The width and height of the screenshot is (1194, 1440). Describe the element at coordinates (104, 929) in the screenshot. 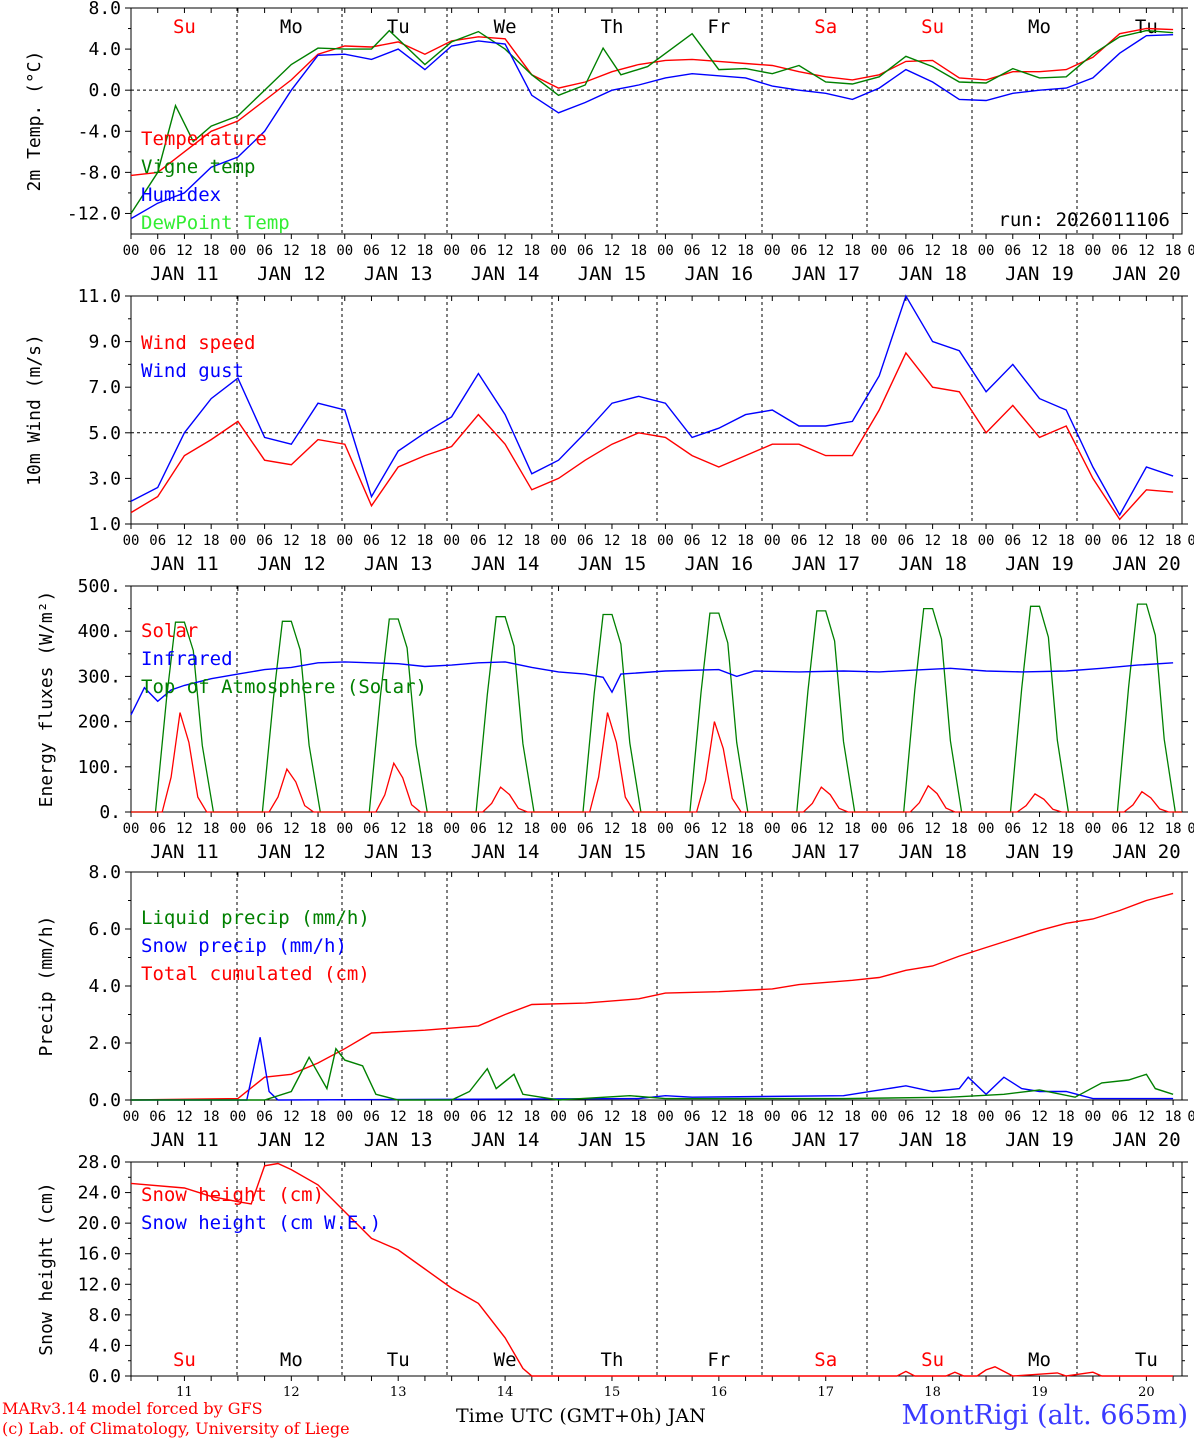

I see `y-tick-label: 6.0` at that location.